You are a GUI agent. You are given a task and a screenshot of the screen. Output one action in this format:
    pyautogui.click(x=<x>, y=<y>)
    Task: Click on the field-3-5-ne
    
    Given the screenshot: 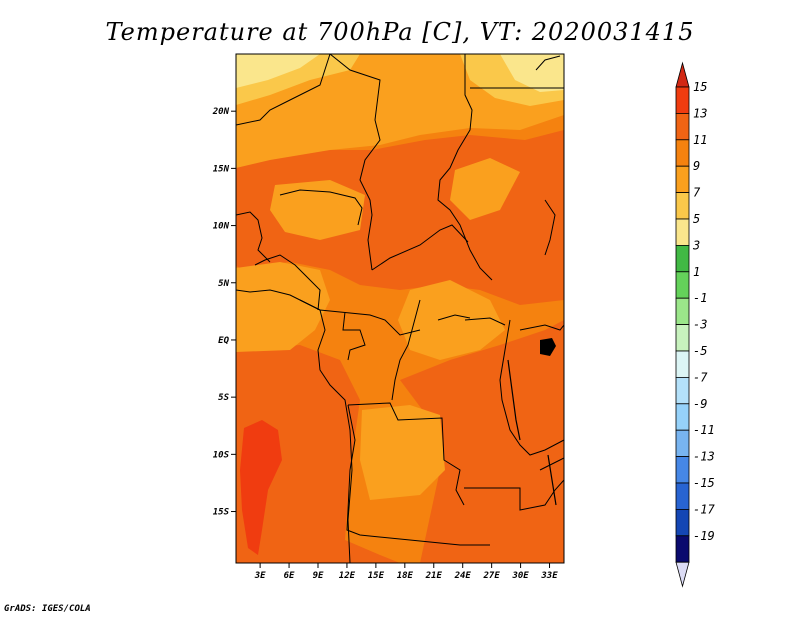 What is the action you would take?
    pyautogui.click(x=532, y=73)
    